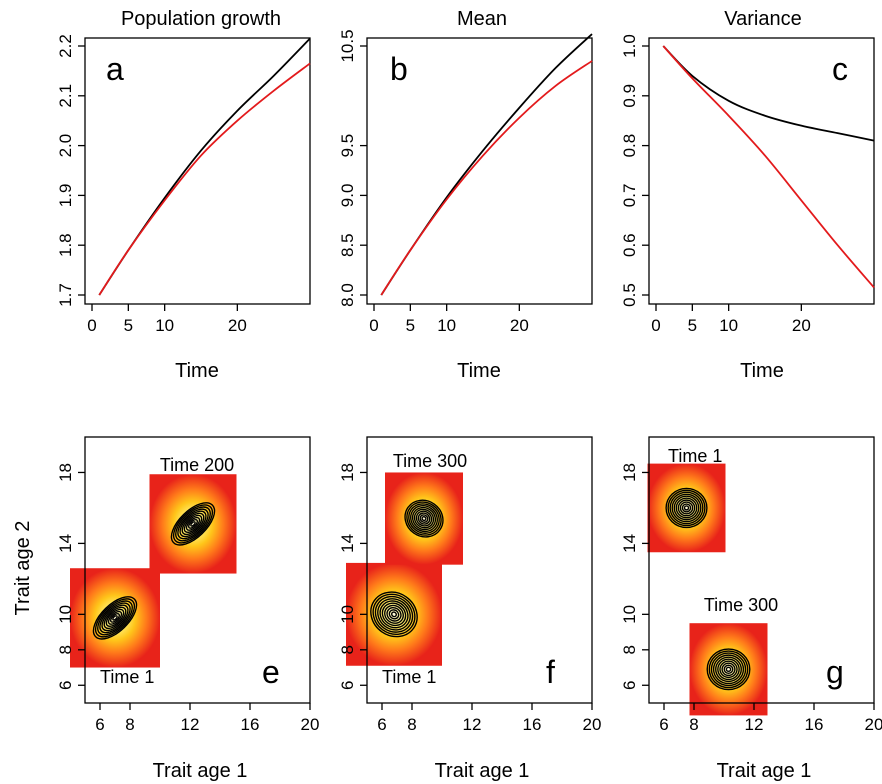  What do you see at coordinates (197, 465) in the screenshot?
I see `panel-e-time-label-1: Time 200` at bounding box center [197, 465].